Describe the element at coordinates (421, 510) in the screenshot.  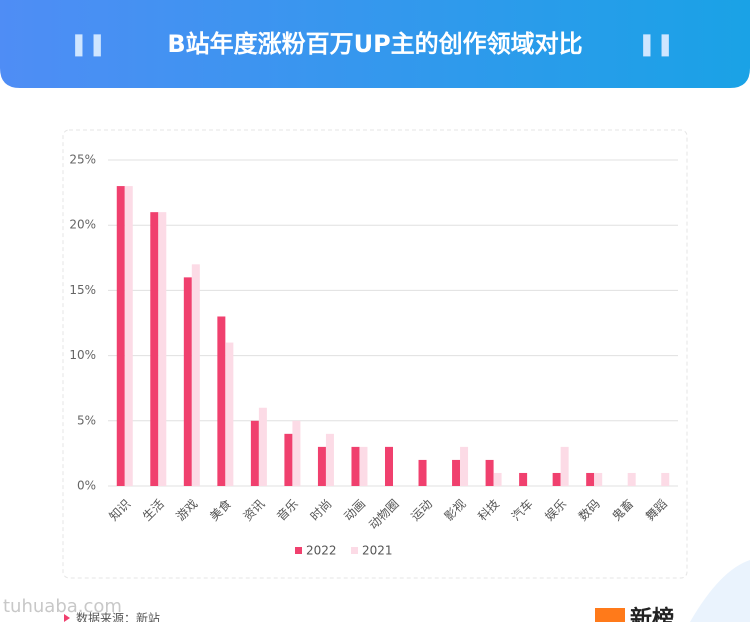
I see `x-tick-label: 运动` at that location.